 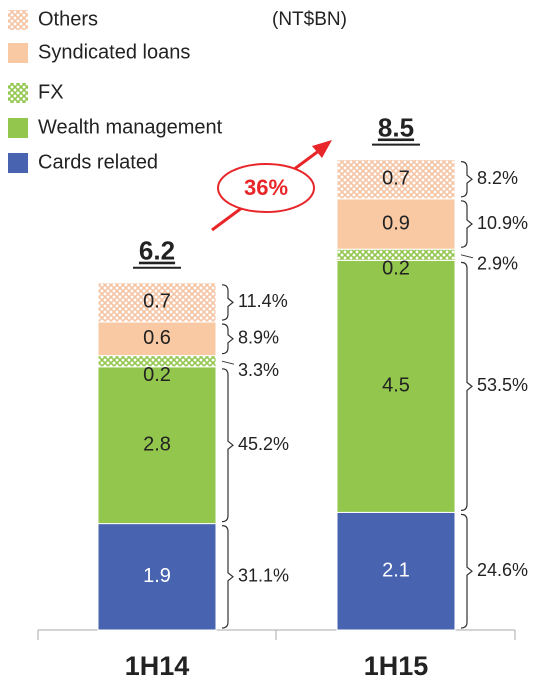 What do you see at coordinates (263, 444) in the screenshot?
I see `share-label: 45.2%` at bounding box center [263, 444].